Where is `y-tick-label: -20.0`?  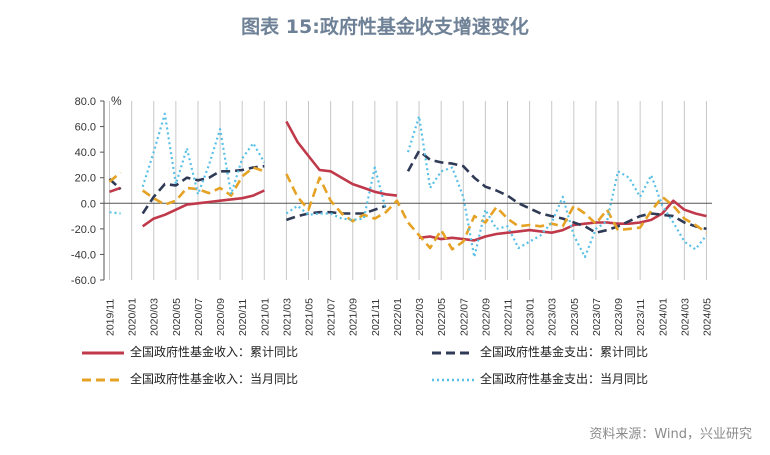
y-tick-label: -20.0 is located at coordinates (83, 230).